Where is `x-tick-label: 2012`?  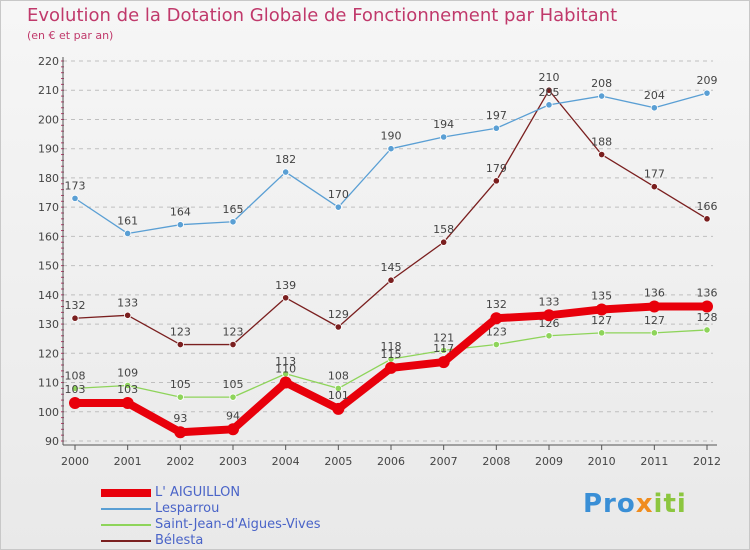
x-tick-label: 2012 is located at coordinates (707, 461).